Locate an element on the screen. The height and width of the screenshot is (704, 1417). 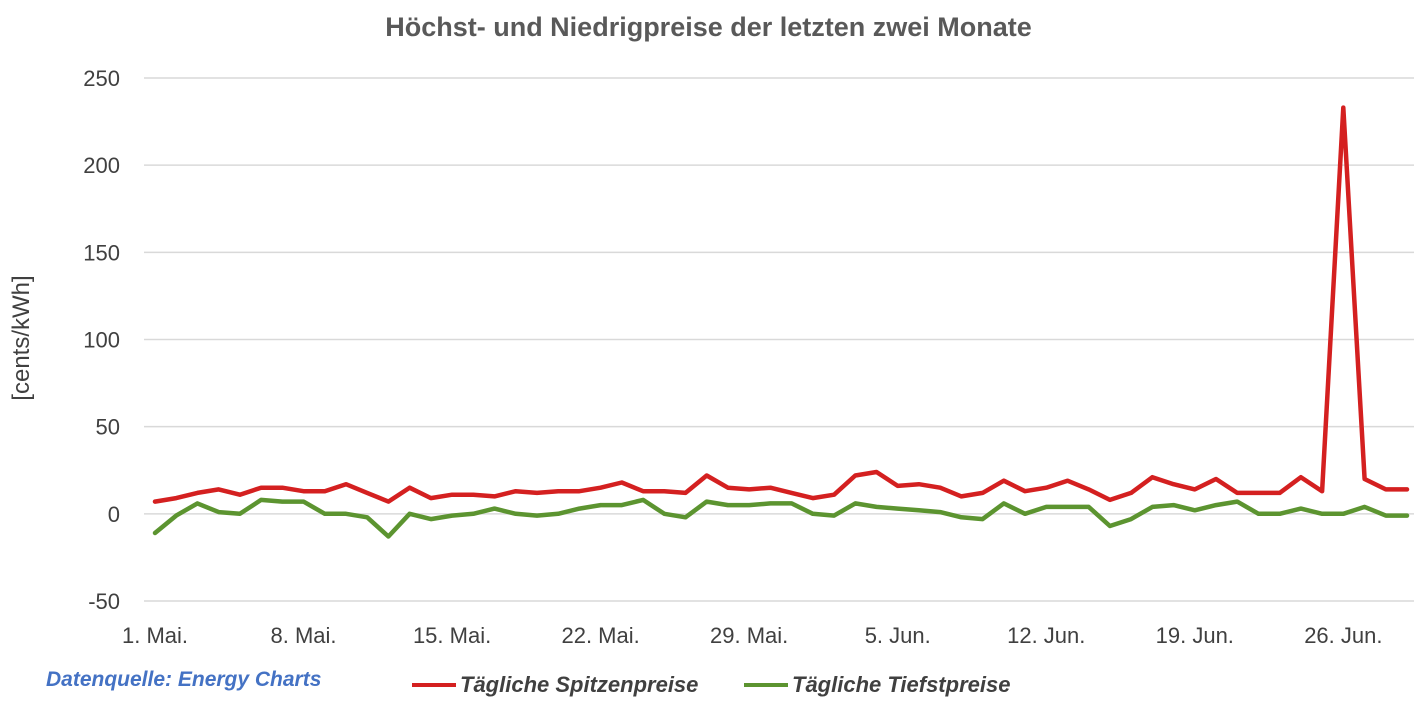
x-tick-label: 26. Jun. is located at coordinates (1343, 635).